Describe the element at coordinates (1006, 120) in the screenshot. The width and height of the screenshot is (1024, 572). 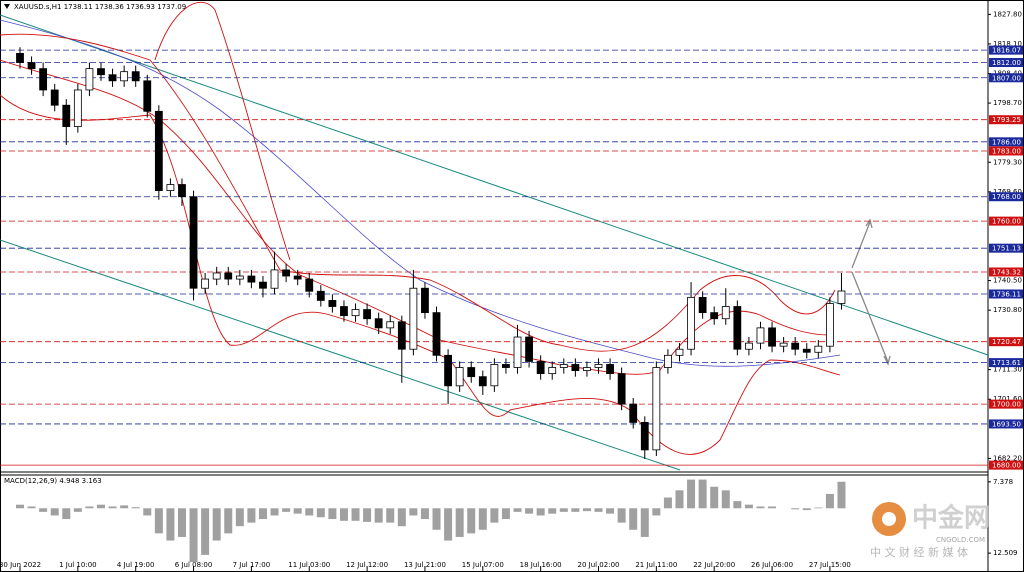
I see `level-label: 1793.25` at that location.